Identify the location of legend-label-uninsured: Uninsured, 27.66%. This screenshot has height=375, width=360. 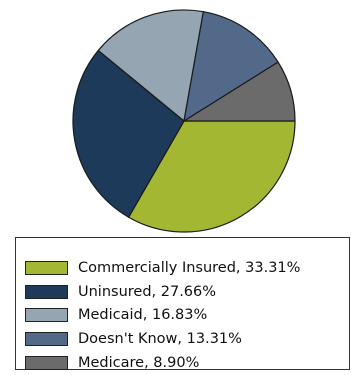
(147, 291).